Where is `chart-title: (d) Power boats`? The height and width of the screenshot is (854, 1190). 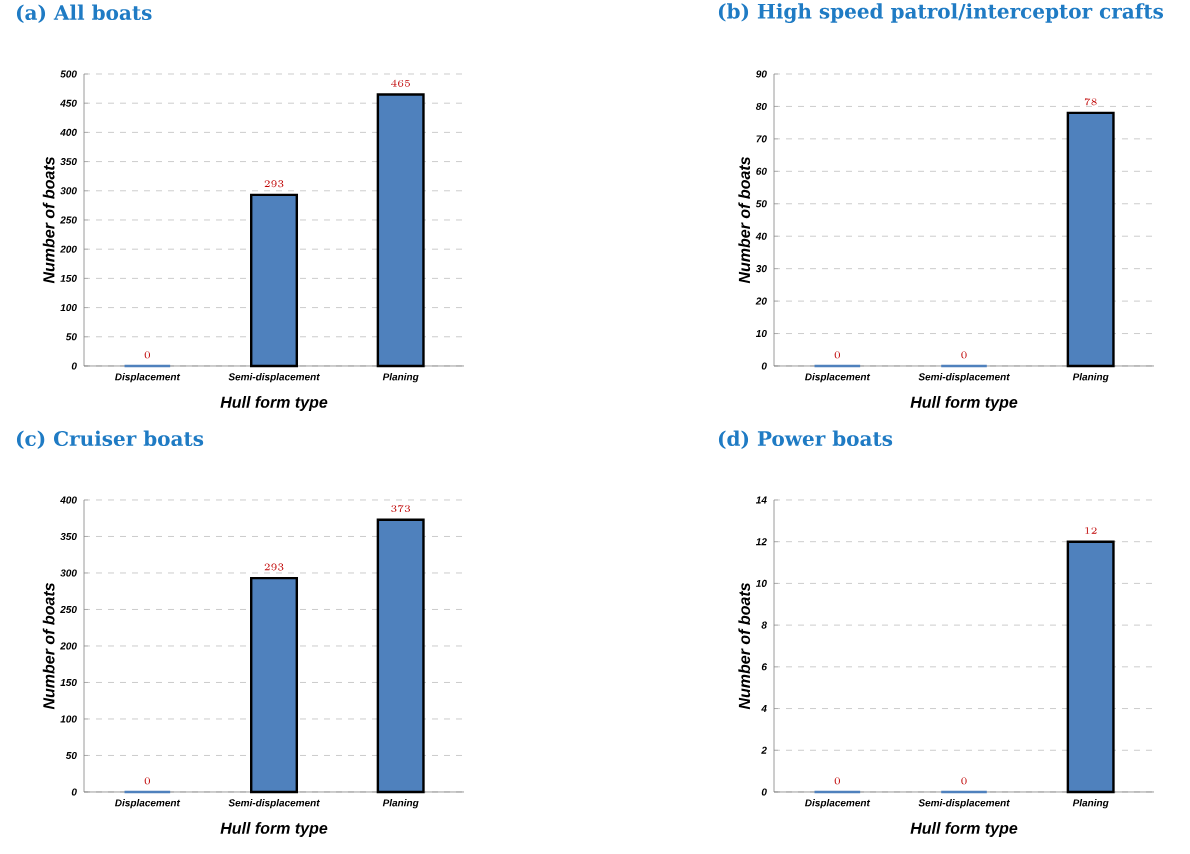
chart-title: (d) Power boats is located at coordinates (805, 439).